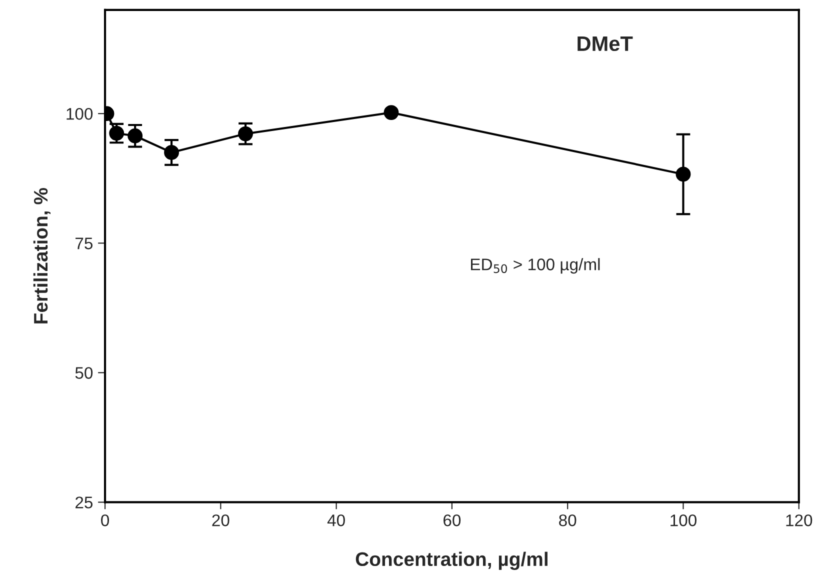  What do you see at coordinates (683, 520) in the screenshot?
I see `x-tick-label: 100` at bounding box center [683, 520].